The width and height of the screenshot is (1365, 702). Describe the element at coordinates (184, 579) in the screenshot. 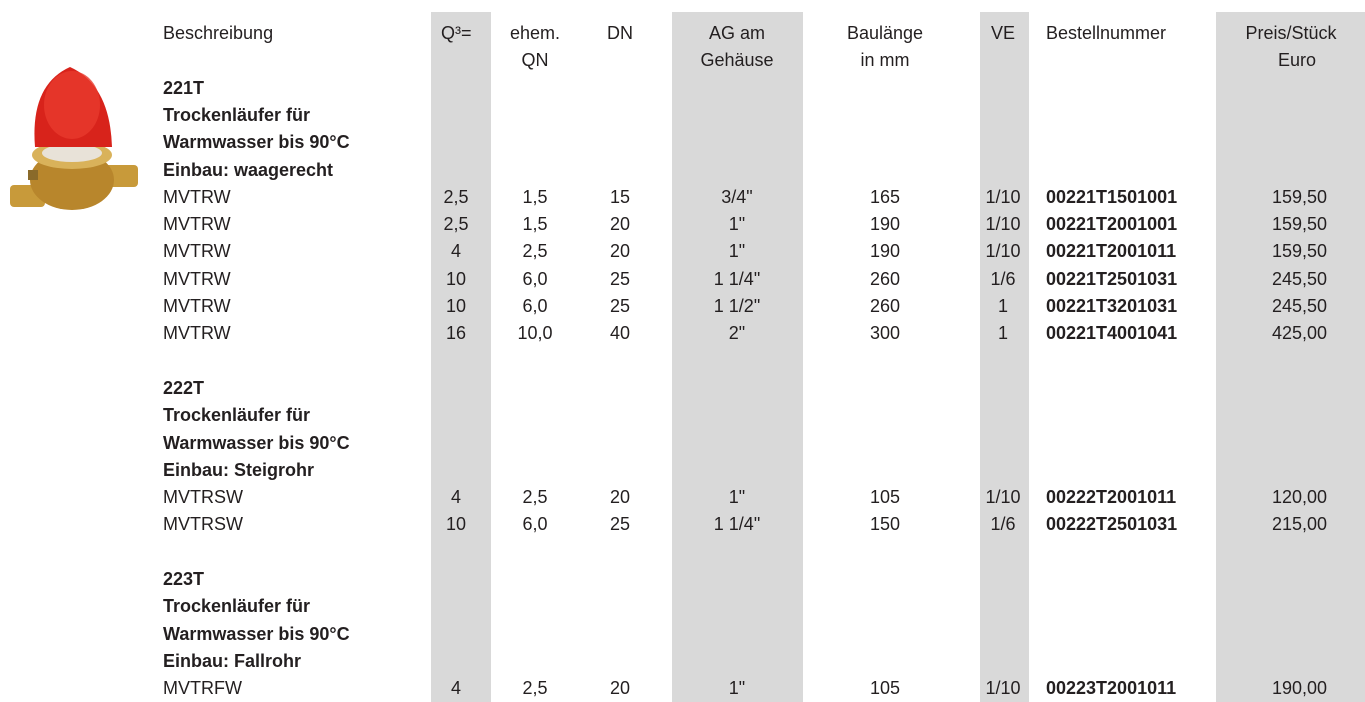

I see `cell-text: 223T` at that location.